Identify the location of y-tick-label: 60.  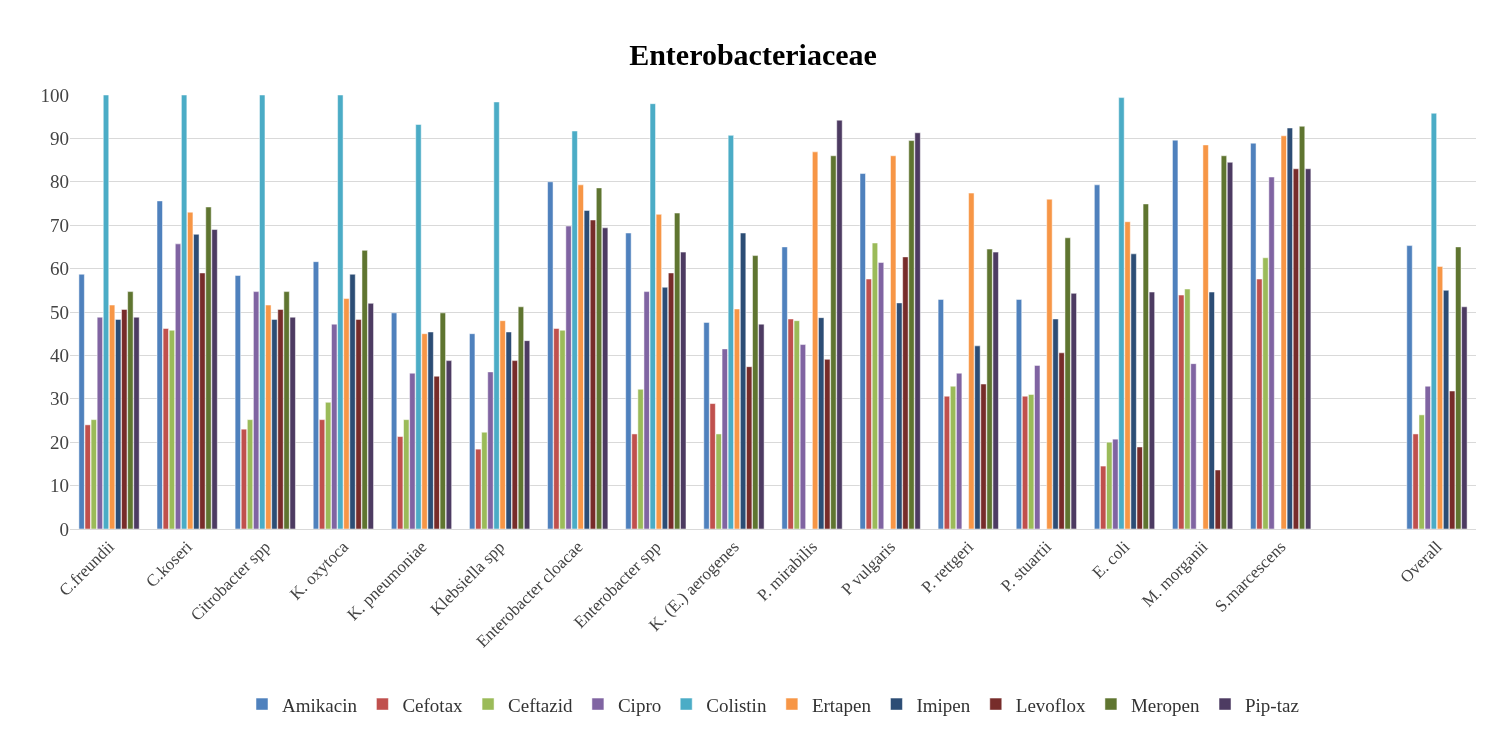
(59, 269).